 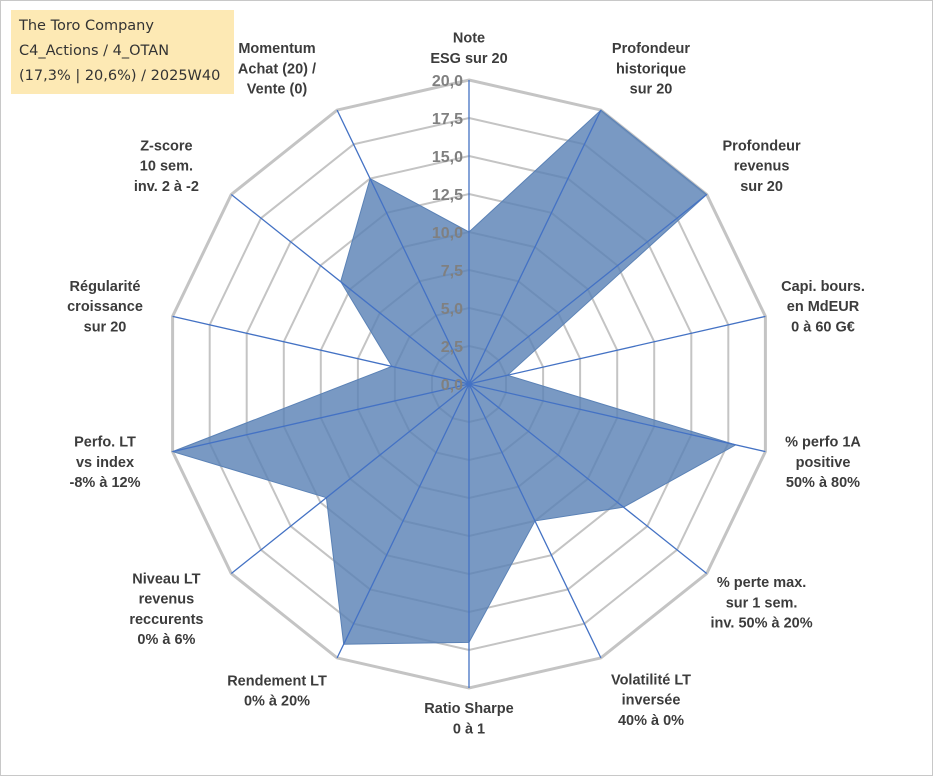 I want to click on axis-label-line: Note, so click(x=469, y=39).